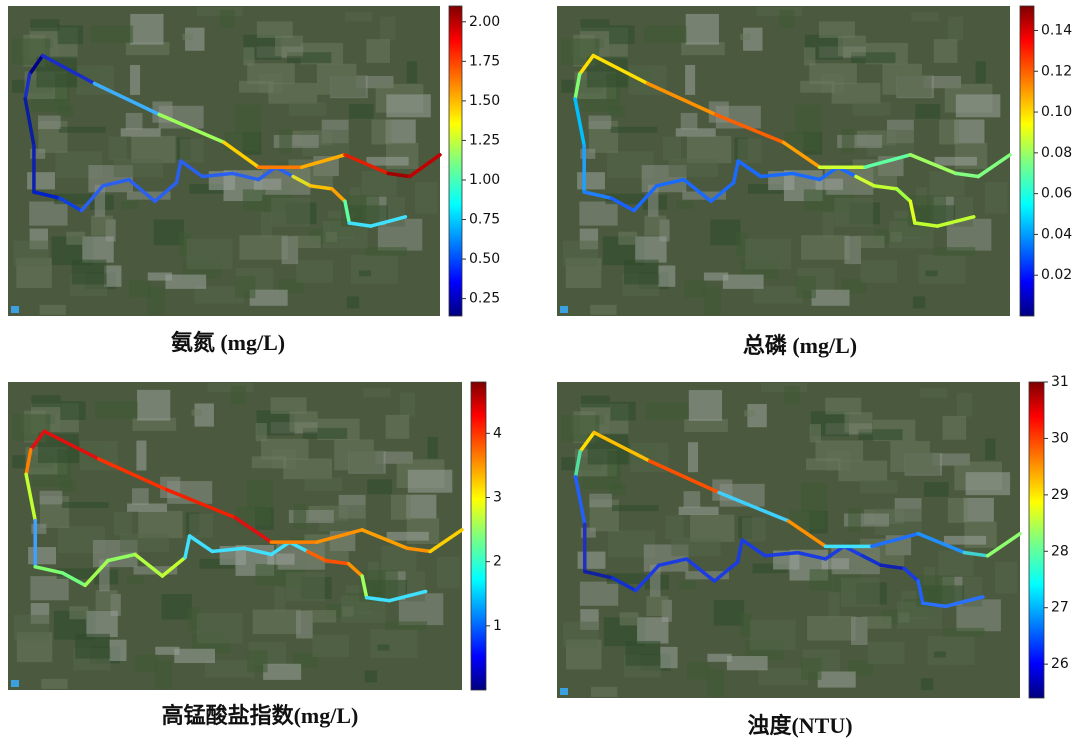 Image resolution: width=1080 pixels, height=752 pixels. What do you see at coordinates (484, 101) in the screenshot?
I see `colorbar-tick-label: 1.50` at bounding box center [484, 101].